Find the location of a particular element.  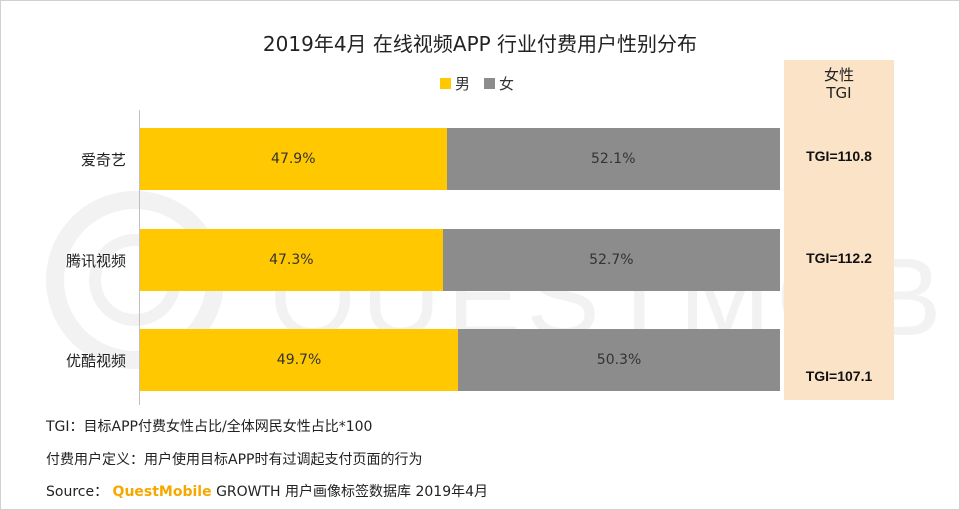

tgi-header-line1: 女性 is located at coordinates (838, 75).